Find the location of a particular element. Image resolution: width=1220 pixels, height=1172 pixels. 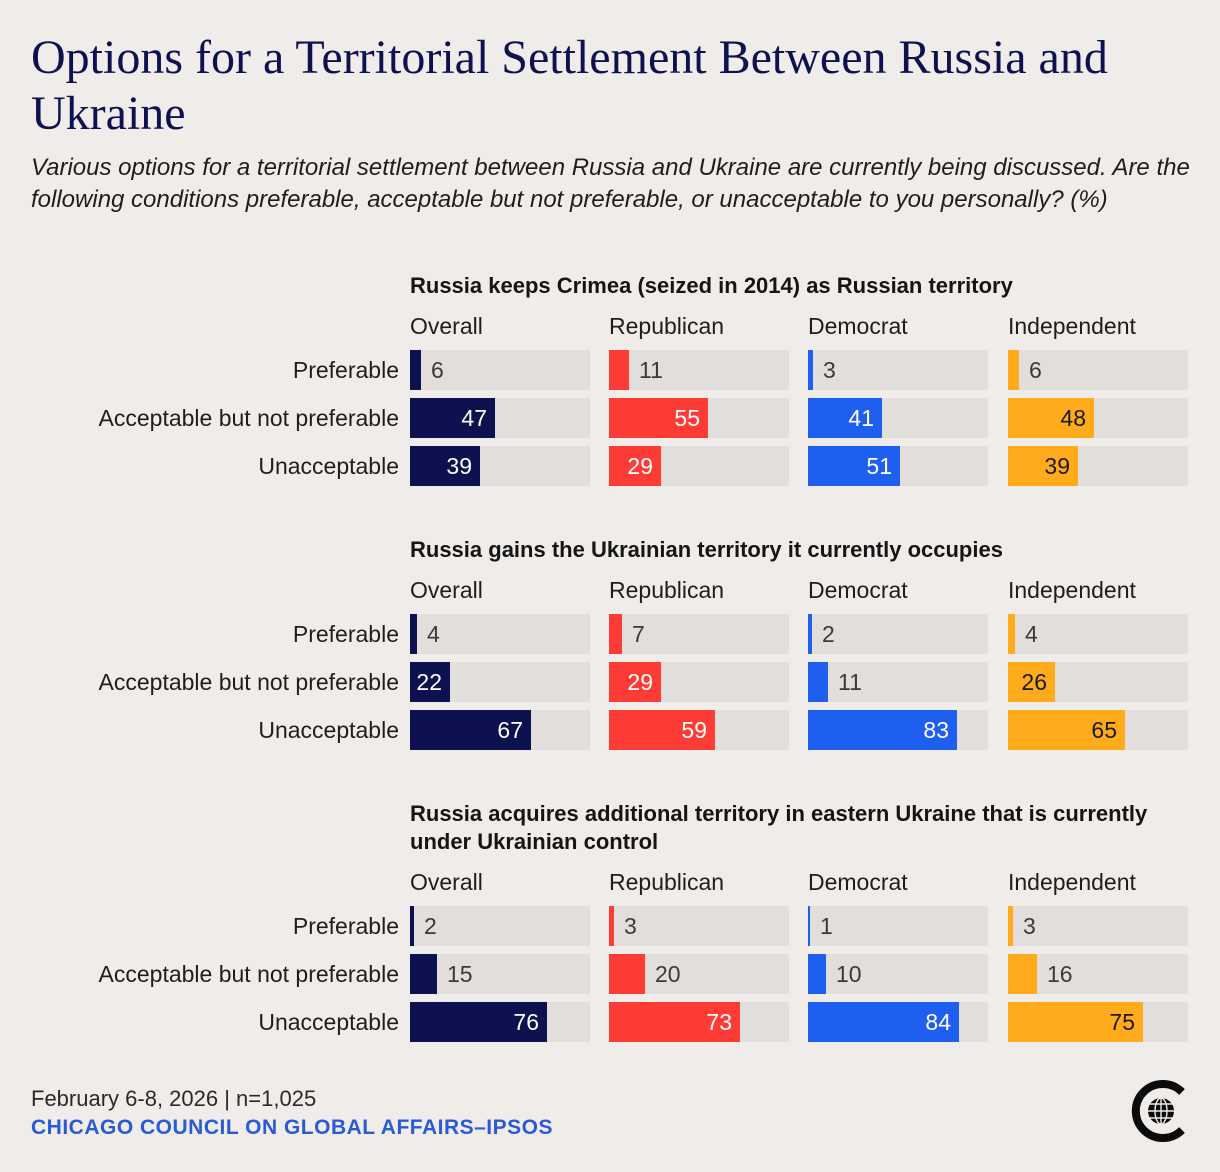

bar-track: 67 is located at coordinates (500, 730).